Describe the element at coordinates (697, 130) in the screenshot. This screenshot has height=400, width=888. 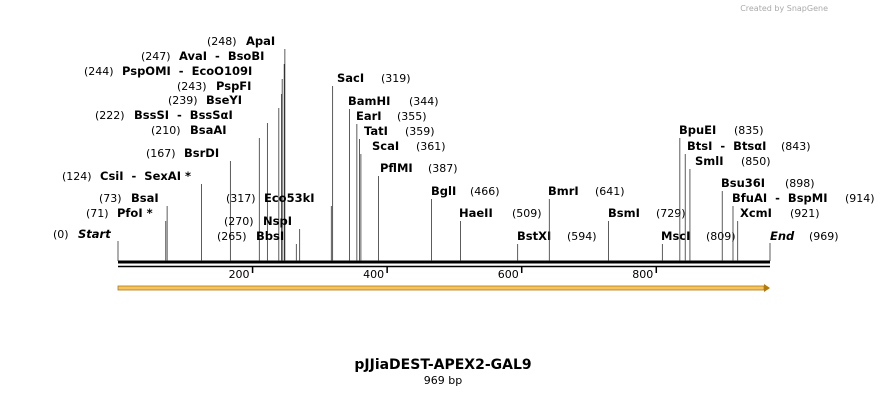
I see `site-name: BpuEI` at that location.